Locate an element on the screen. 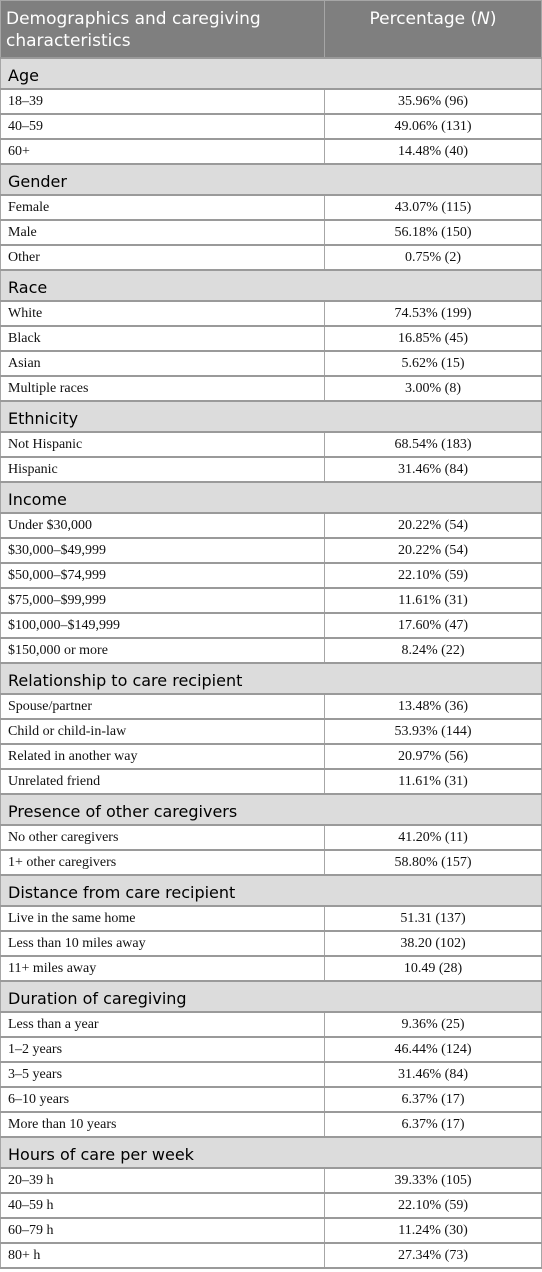 The image size is (542, 1272). section-title: Distance from care recipient is located at coordinates (271, 890).